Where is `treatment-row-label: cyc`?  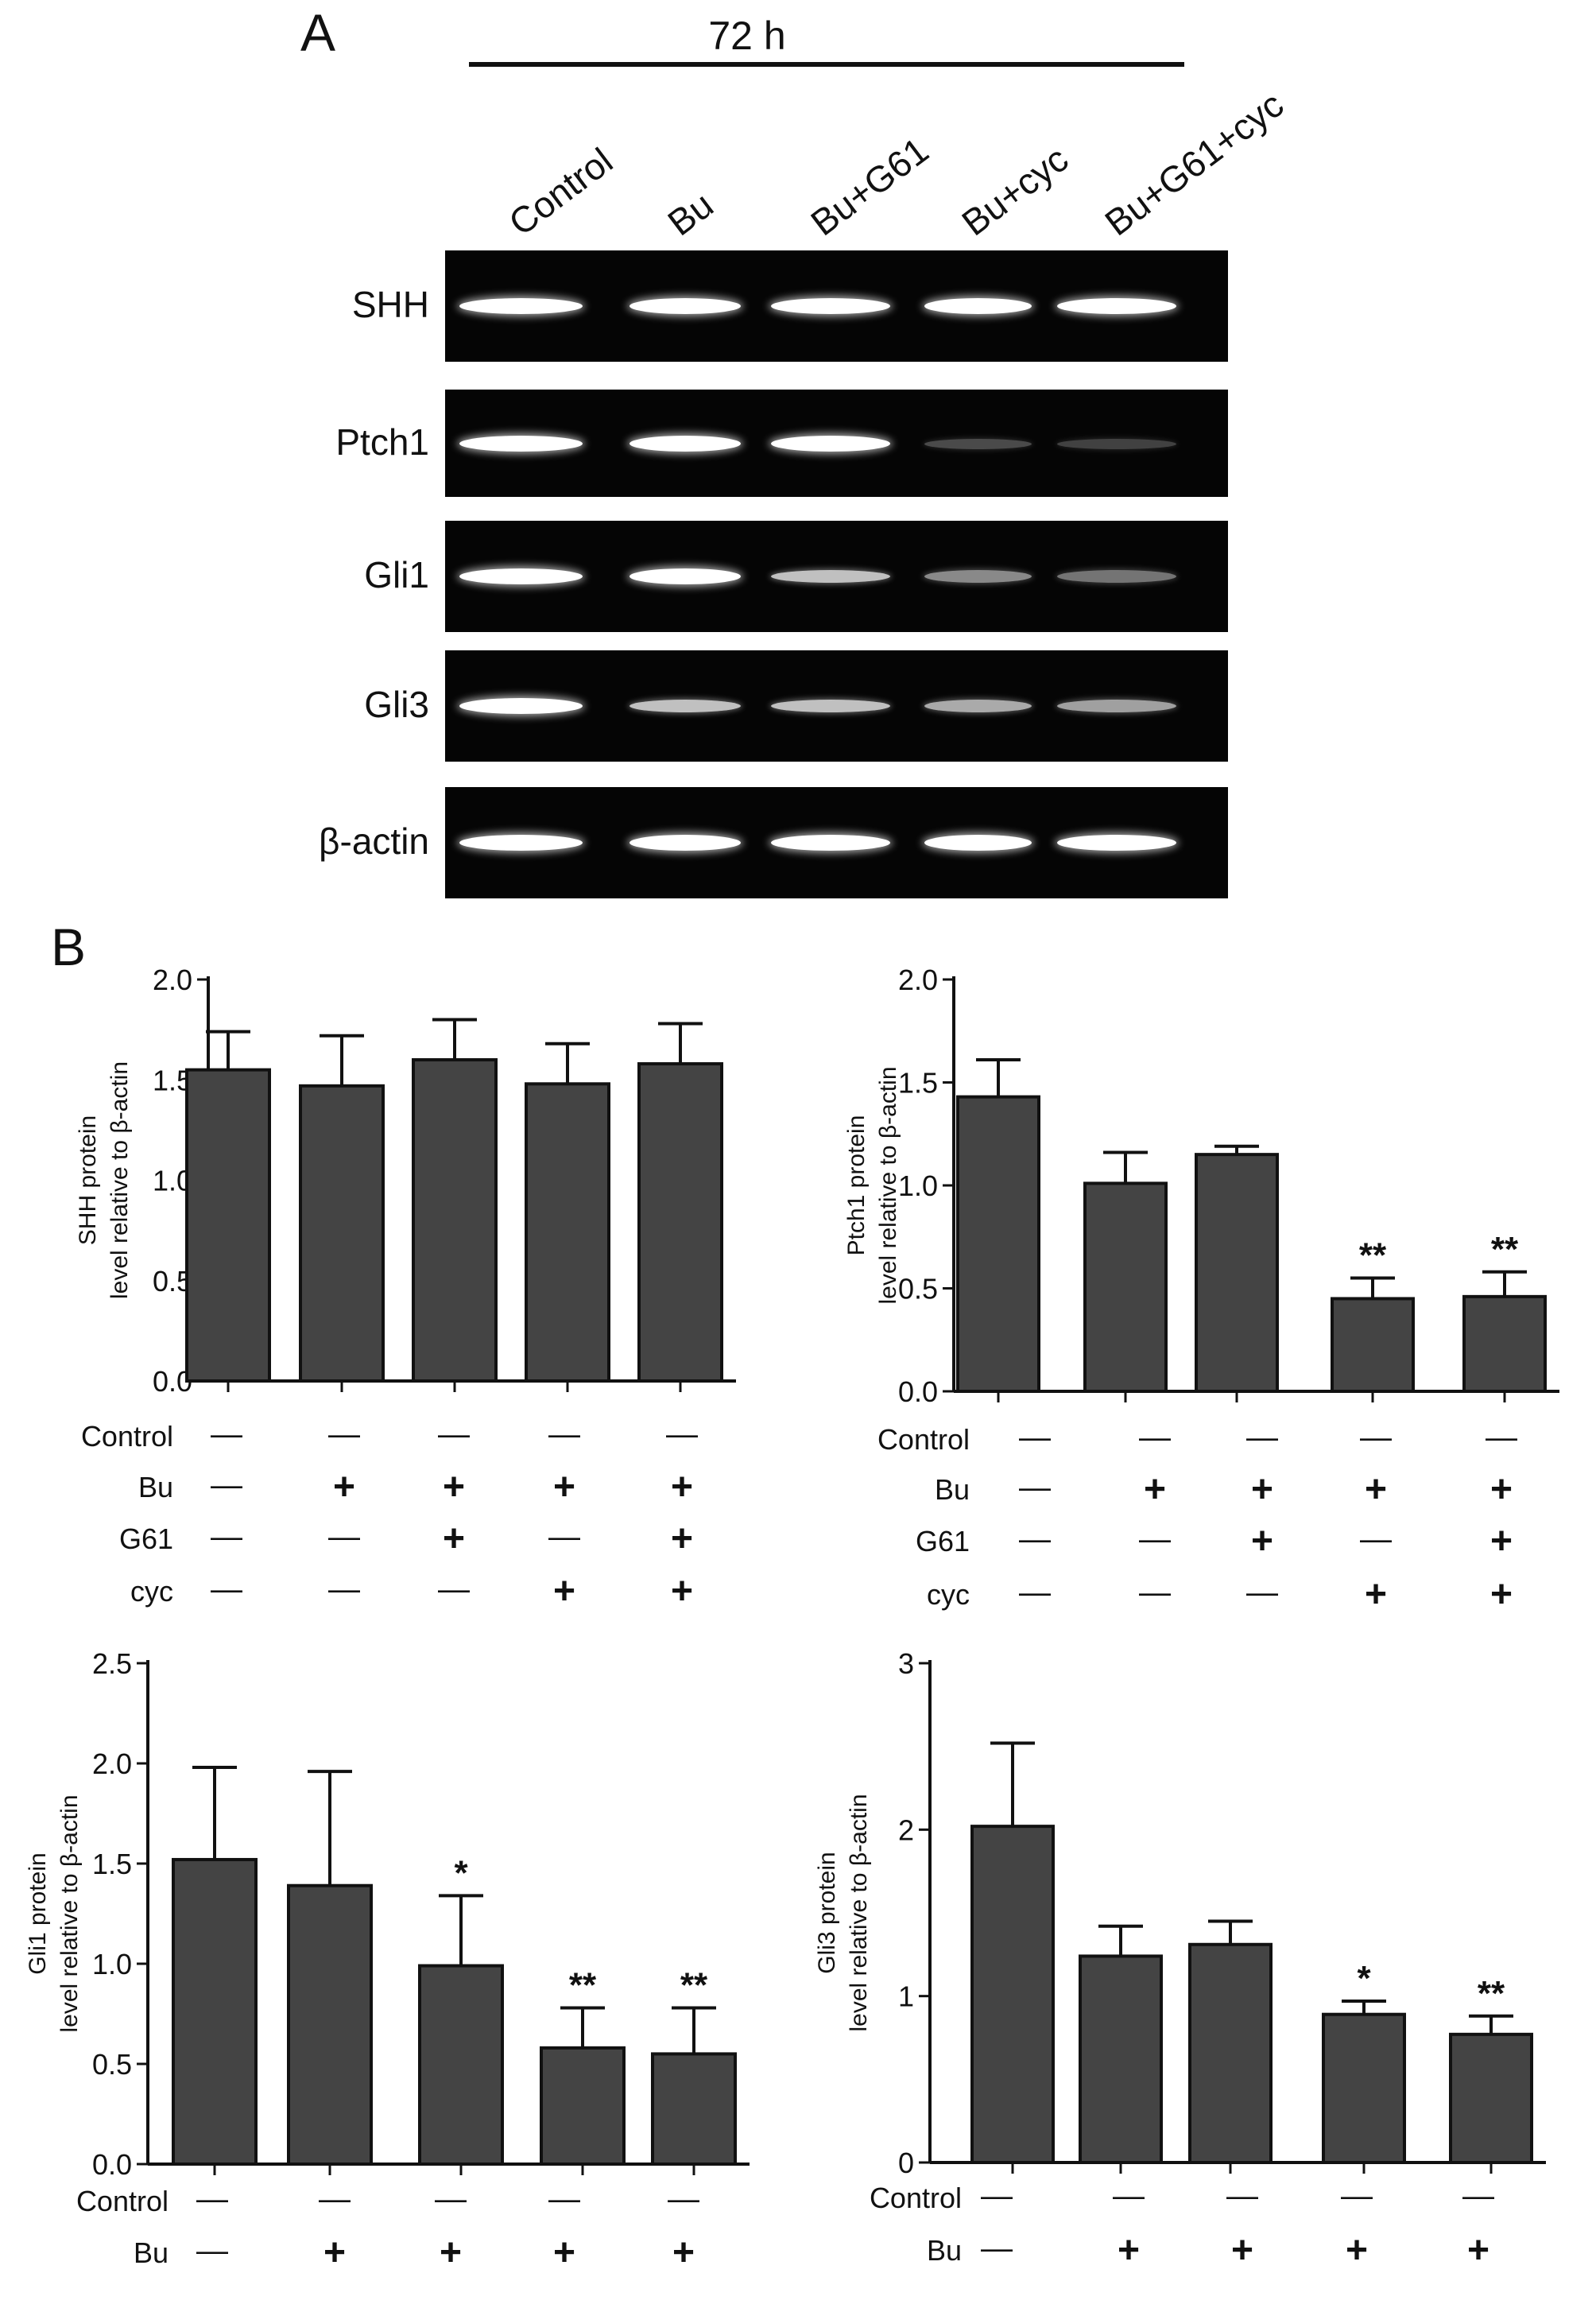
treatment-row-label: cyc is located at coordinates (948, 1594).